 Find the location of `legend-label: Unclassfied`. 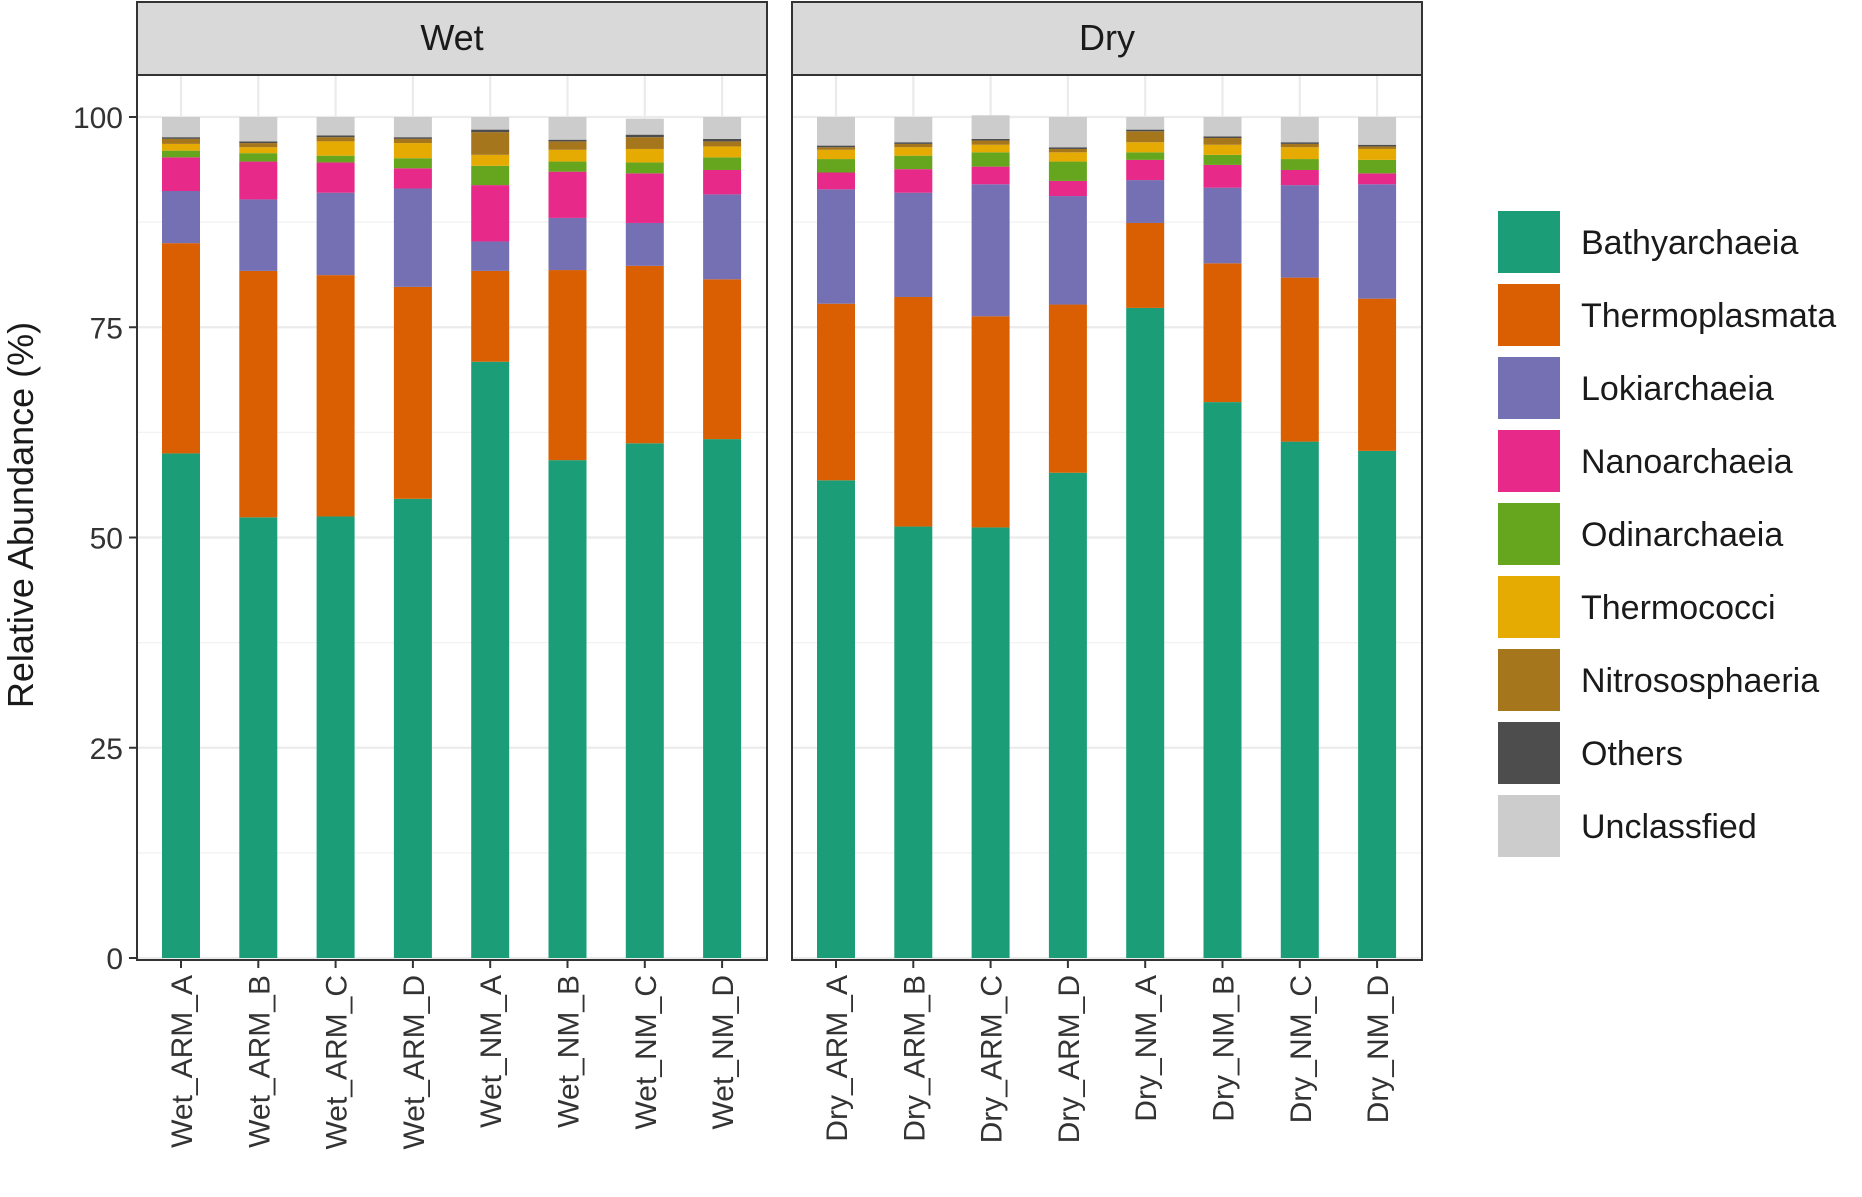

legend-label: Unclassfied is located at coordinates (1669, 827).